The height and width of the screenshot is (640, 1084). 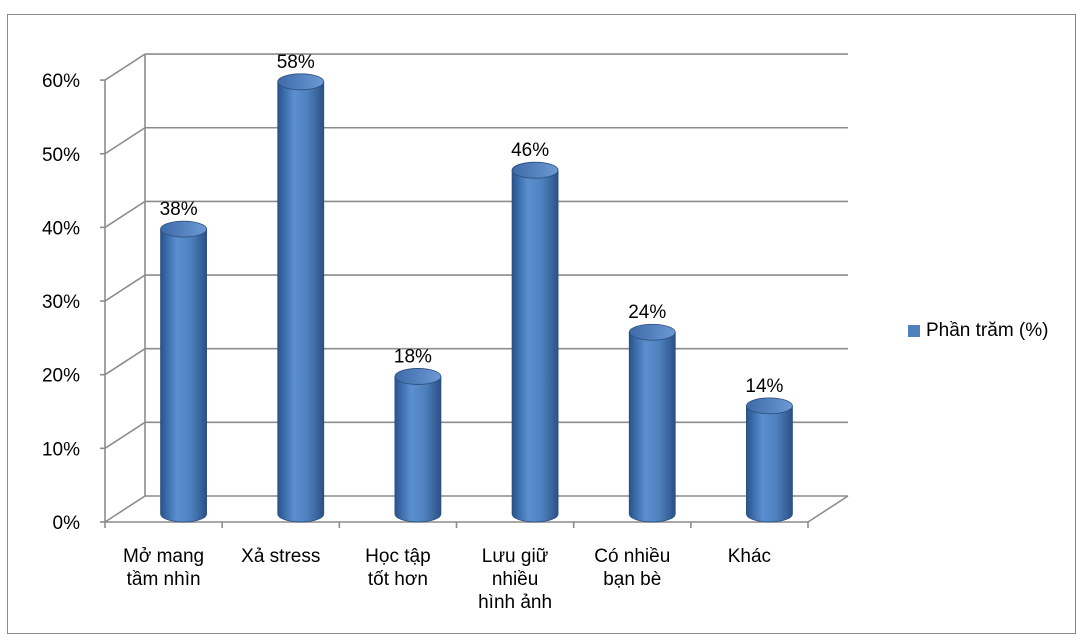 What do you see at coordinates (397, 568) in the screenshot?
I see `category-label: Học tập tốt hơn` at bounding box center [397, 568].